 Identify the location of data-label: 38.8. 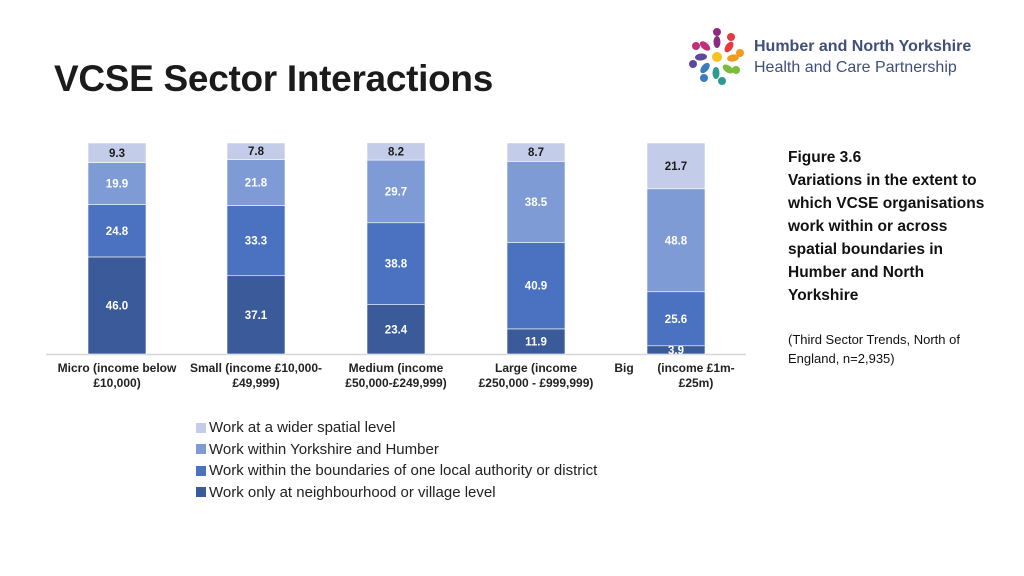
(396, 265).